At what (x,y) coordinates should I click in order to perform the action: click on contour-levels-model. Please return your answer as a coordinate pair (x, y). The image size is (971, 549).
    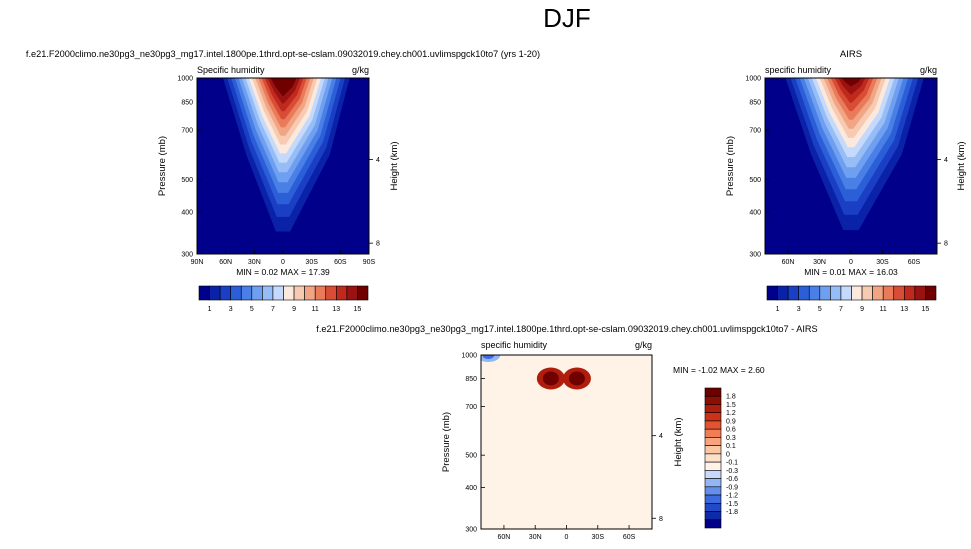
    Looking at the image, I should click on (286, 155).